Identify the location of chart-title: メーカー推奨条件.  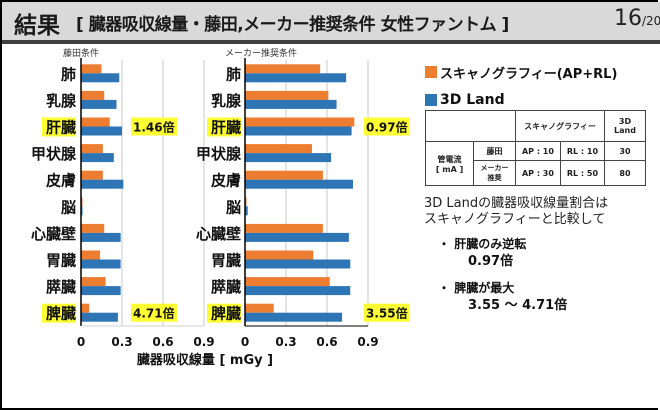
(261, 53).